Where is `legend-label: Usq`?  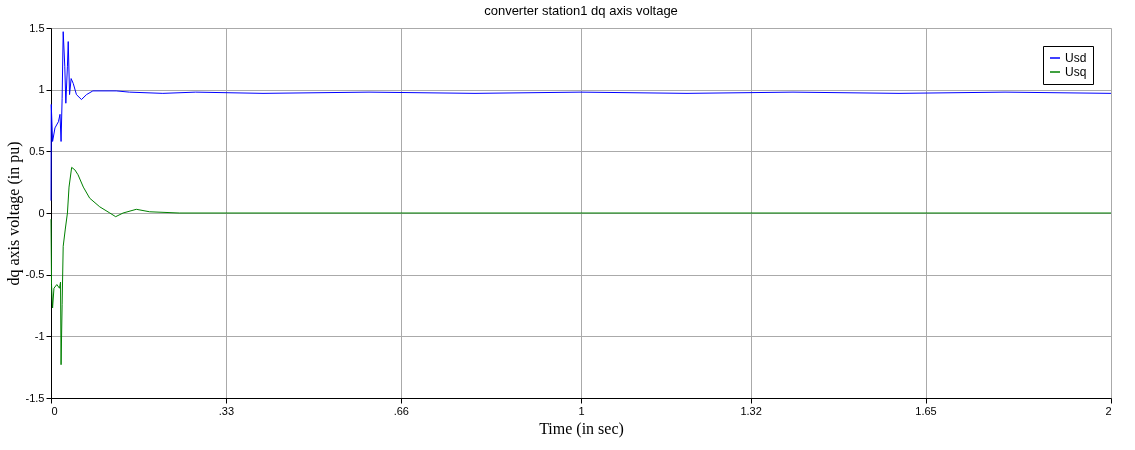 legend-label: Usq is located at coordinates (1076, 72).